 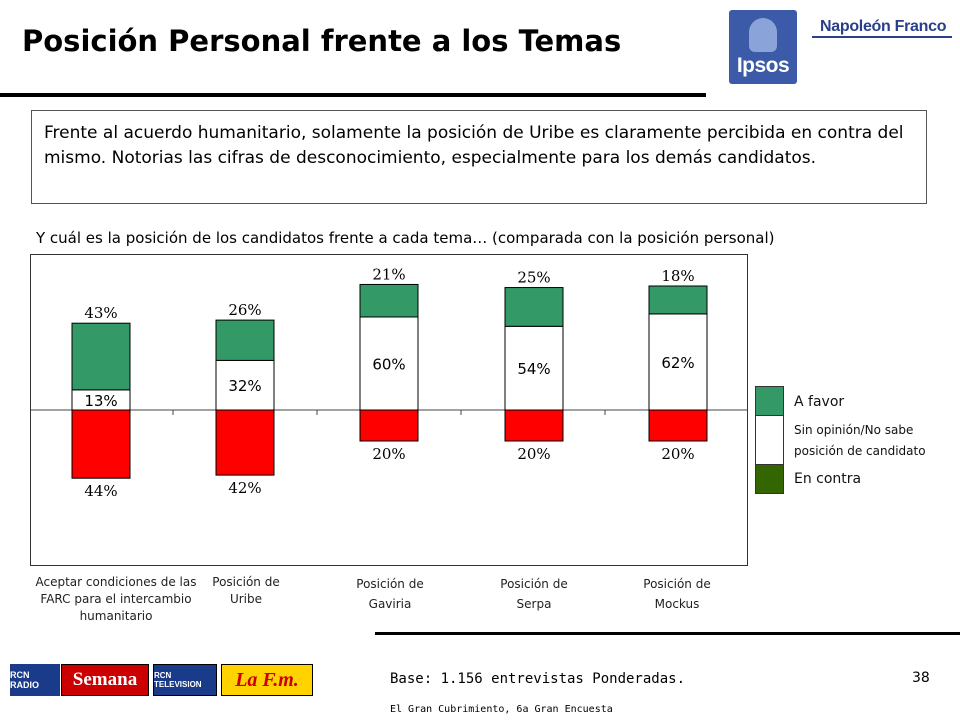 I want to click on page-title: Posición Personal frente a los Temas, so click(x=322, y=41).